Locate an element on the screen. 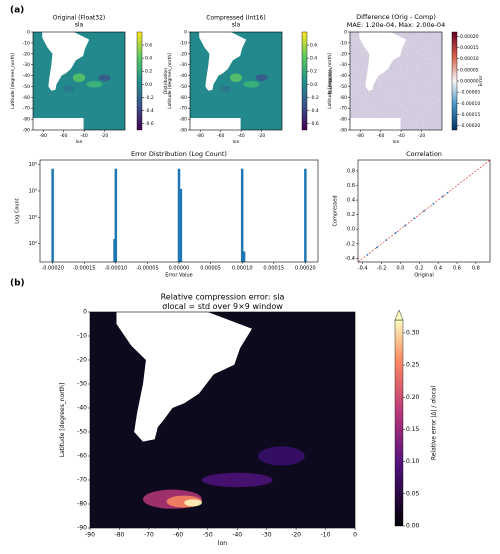 The height and width of the screenshot is (554, 500). x-tick-label: 0.8 is located at coordinates (476, 269).